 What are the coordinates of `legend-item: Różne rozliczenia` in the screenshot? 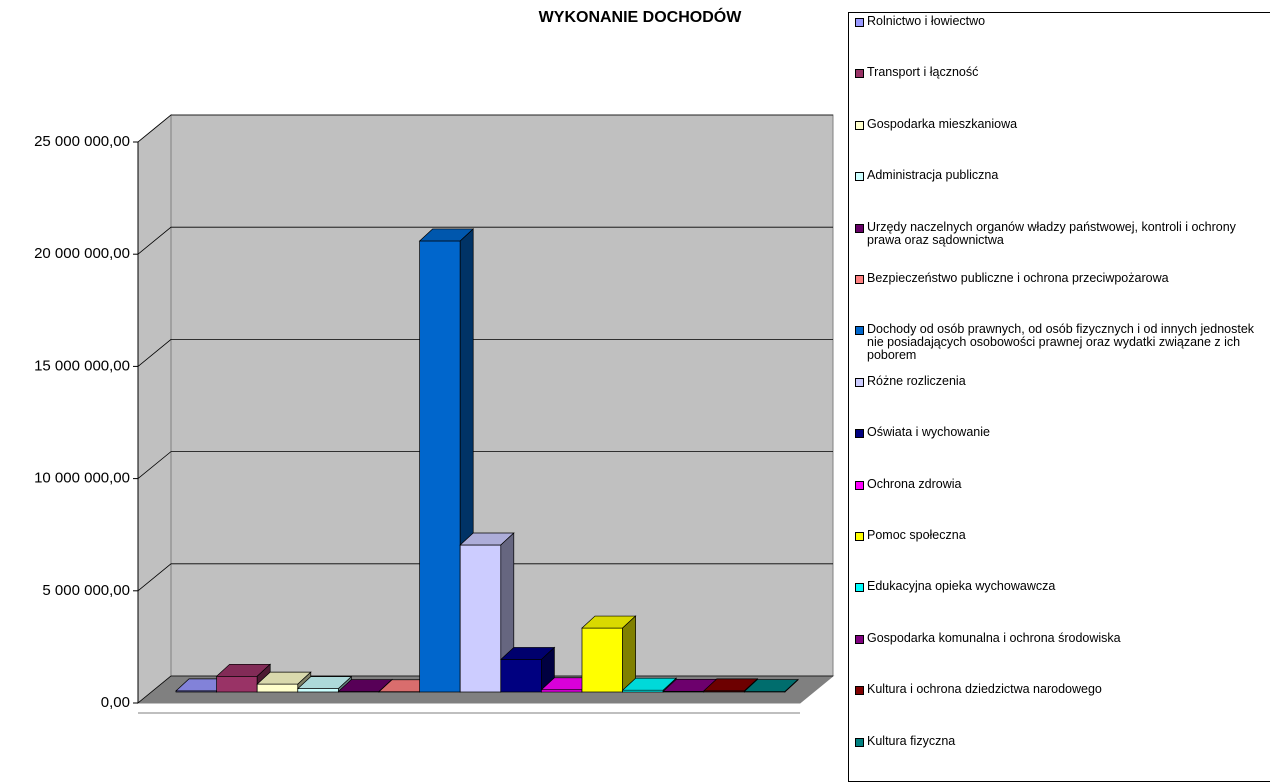 It's located at (1060, 381).